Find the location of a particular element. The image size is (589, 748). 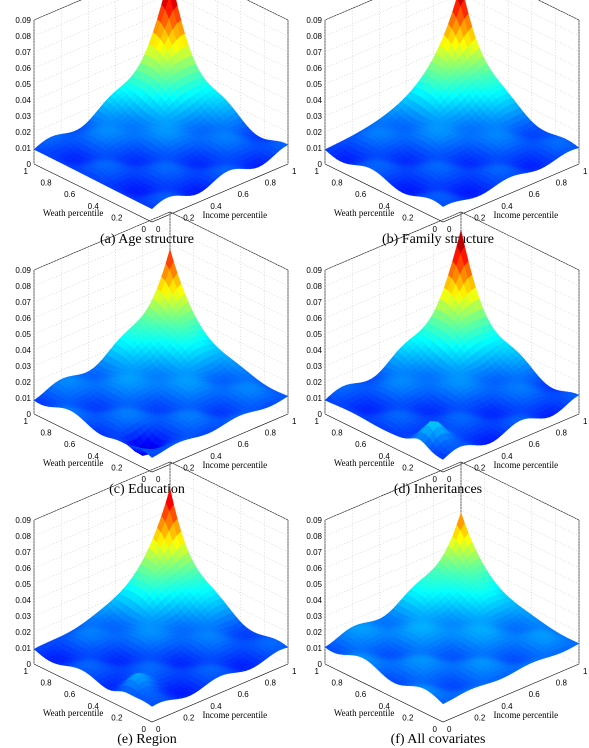

panel-caption: (a) Age structure is located at coordinates (147, 240).